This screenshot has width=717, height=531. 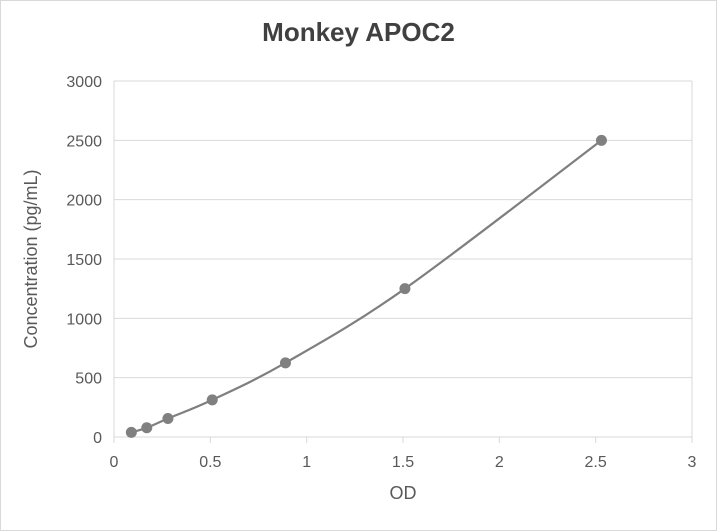 I want to click on y-tick-label: 2000, so click(x=84, y=201).